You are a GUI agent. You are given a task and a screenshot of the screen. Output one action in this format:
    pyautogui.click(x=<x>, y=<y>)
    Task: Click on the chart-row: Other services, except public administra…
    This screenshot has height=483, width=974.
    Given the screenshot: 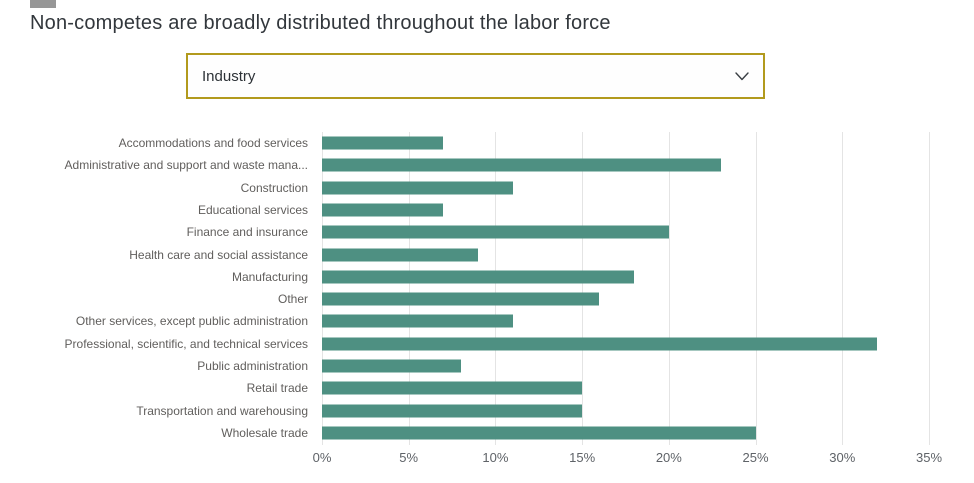 What is the action you would take?
    pyautogui.click(x=487, y=321)
    